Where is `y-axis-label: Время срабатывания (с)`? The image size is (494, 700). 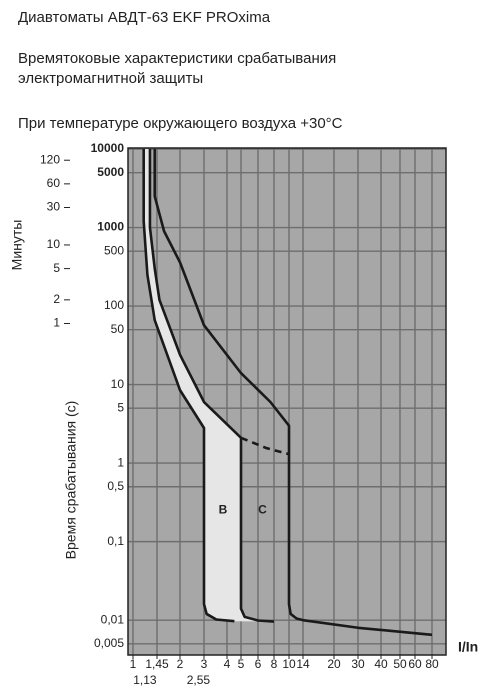 y-axis-label: Время срабатывания (с) is located at coordinates (71, 480).